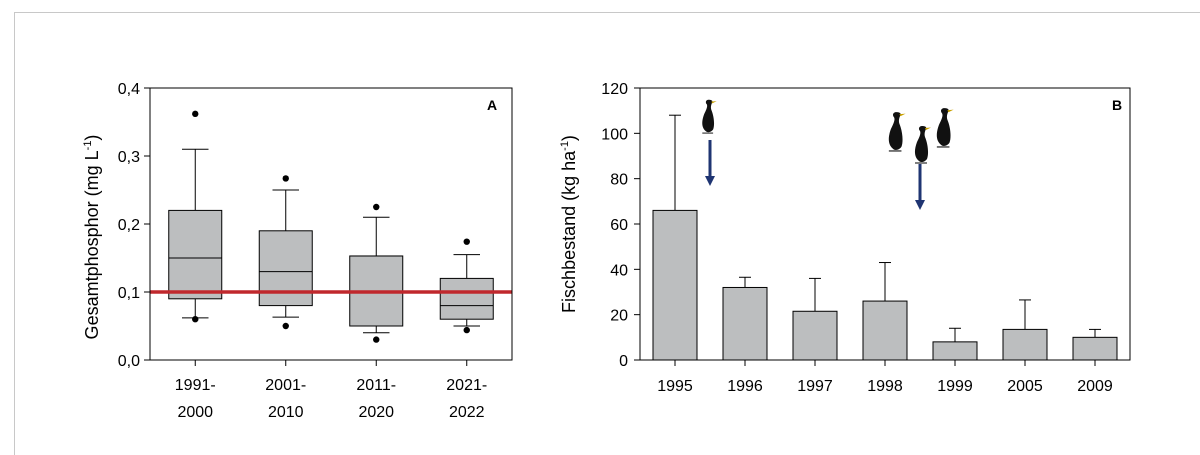 Image resolution: width=1200 pixels, height=455 pixels. I want to click on bar-2009, so click(1095, 344).